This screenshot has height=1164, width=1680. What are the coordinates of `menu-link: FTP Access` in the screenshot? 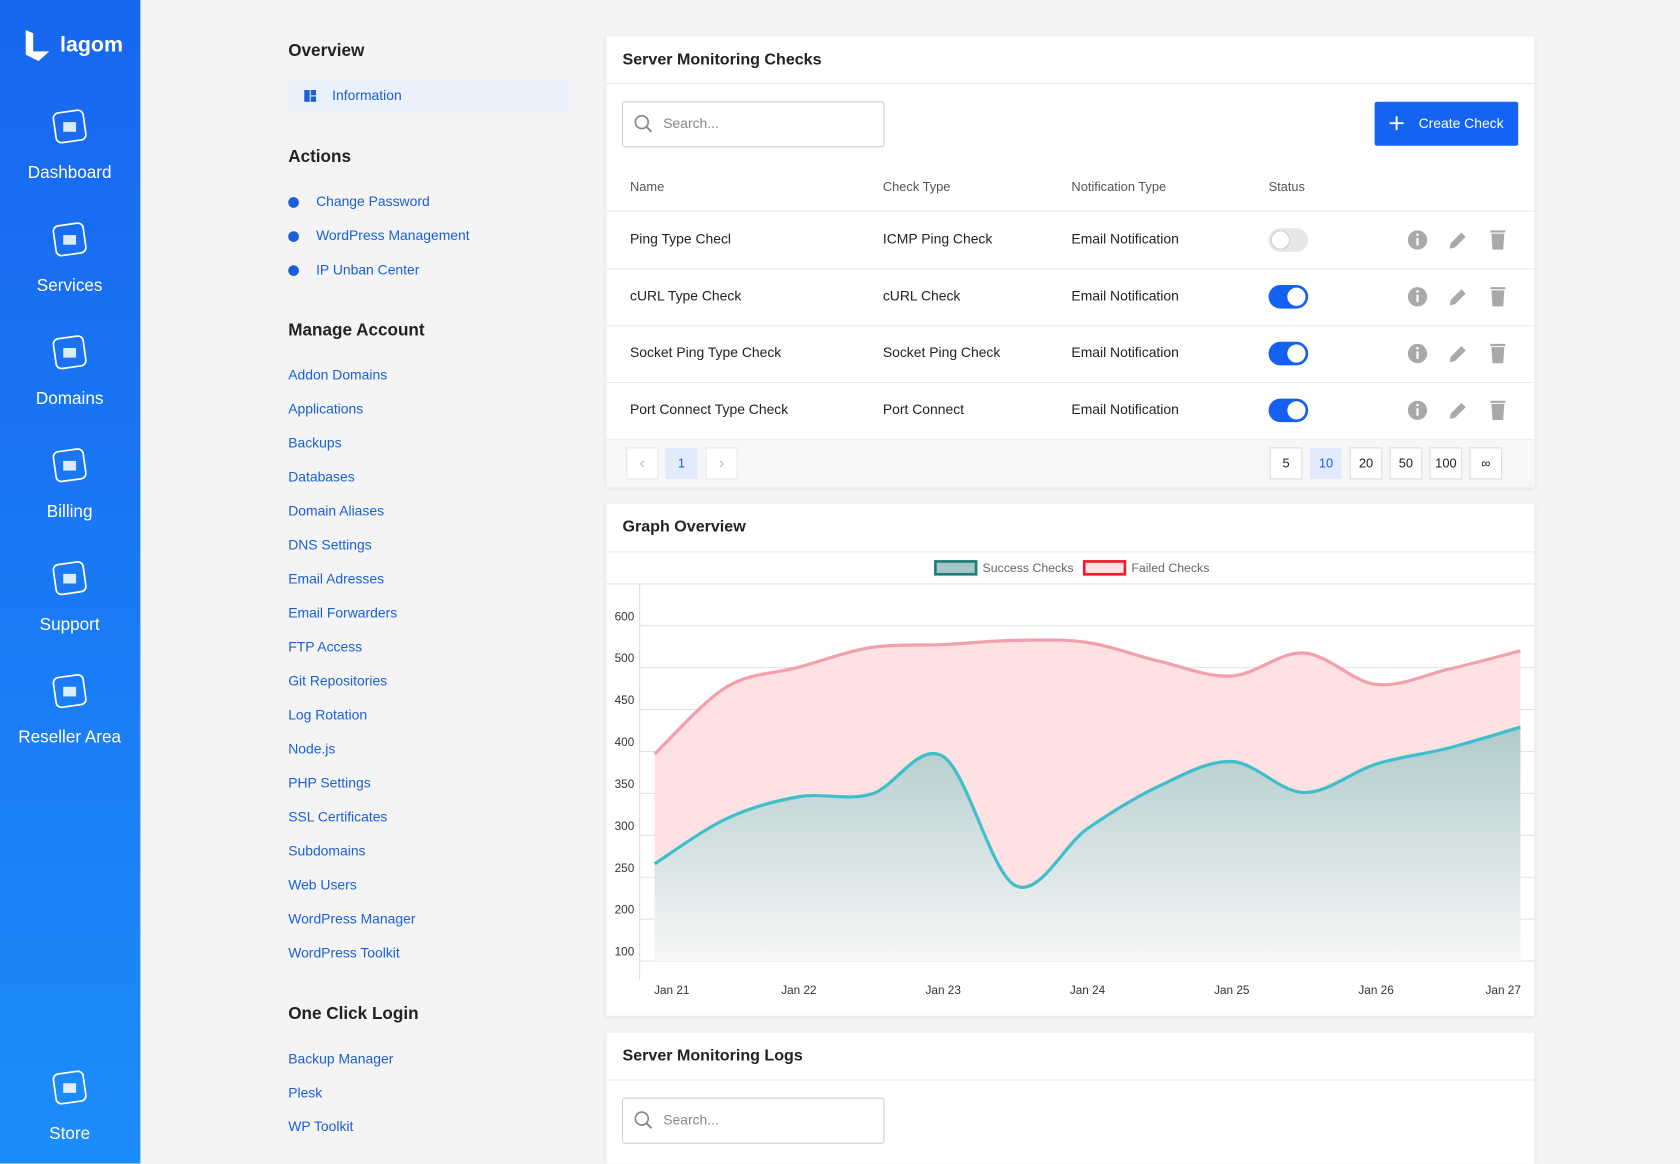 It's located at (325, 647).